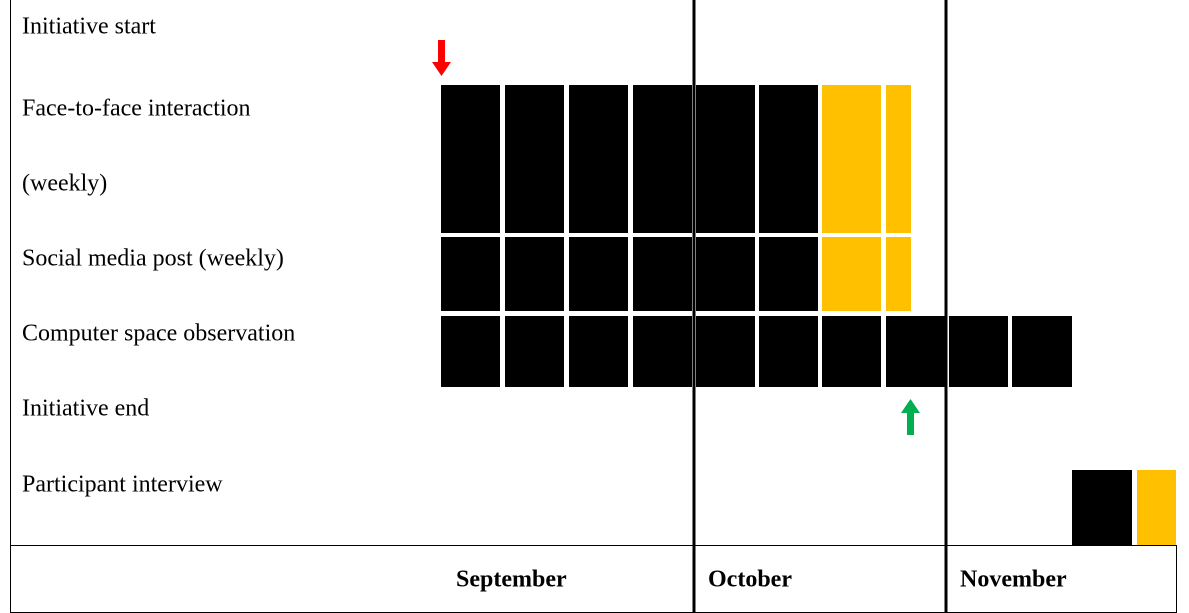 The height and width of the screenshot is (613, 1189). I want to click on row-label: Computer space observation, so click(158, 334).